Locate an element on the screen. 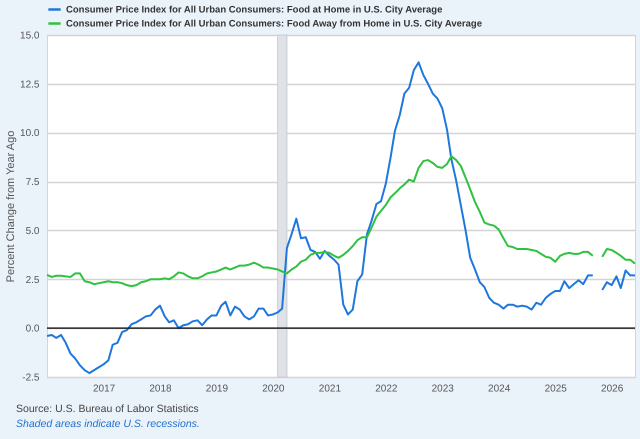 The height and width of the screenshot is (439, 640). y-tick-label: -2.5 is located at coordinates (31, 378).